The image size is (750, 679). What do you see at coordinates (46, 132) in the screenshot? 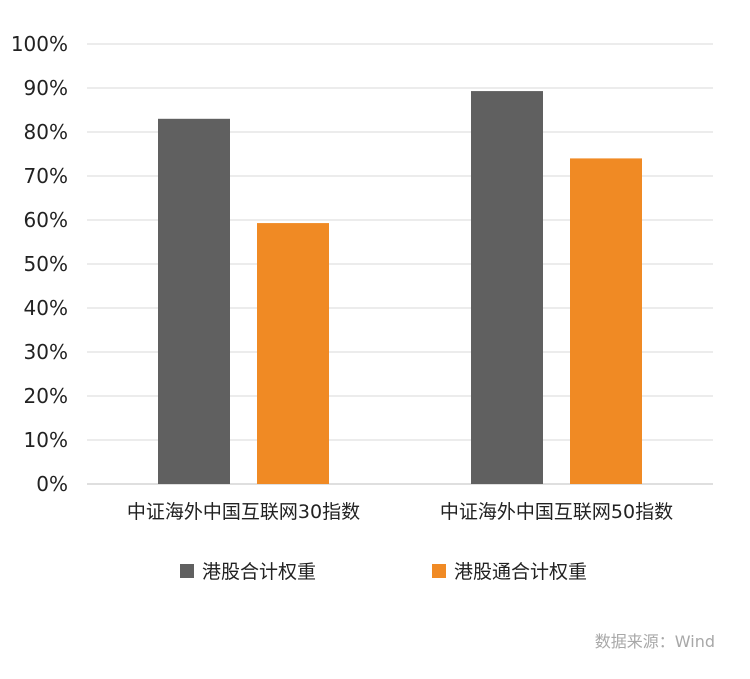
I see `y-tick-label: 80%` at bounding box center [46, 132].